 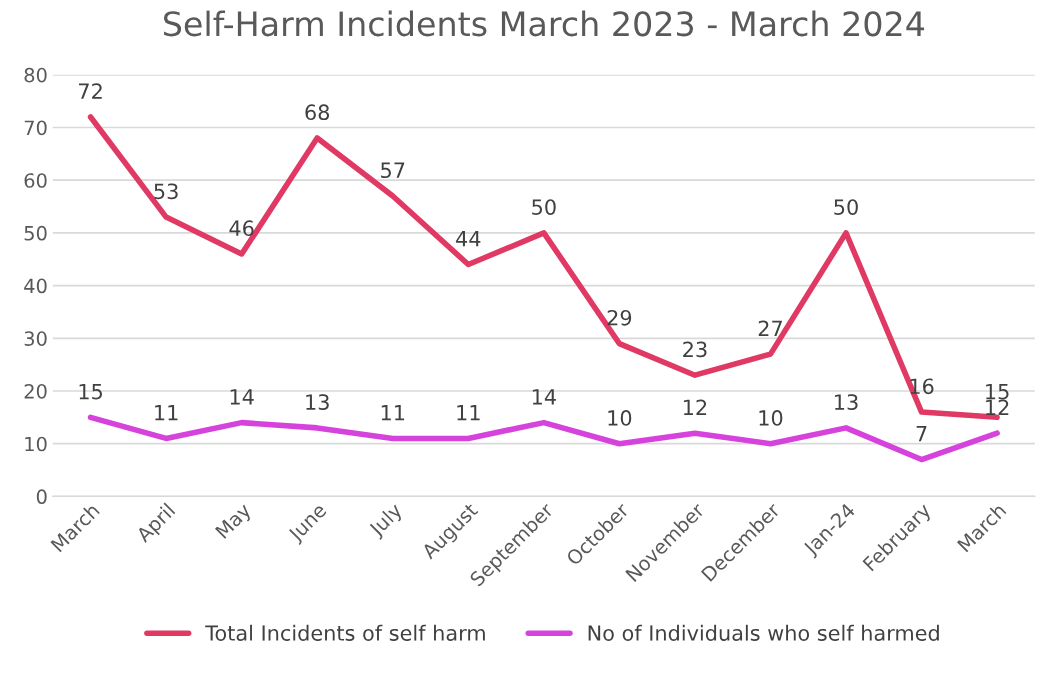 I want to click on data-label: 29, so click(x=619, y=317).